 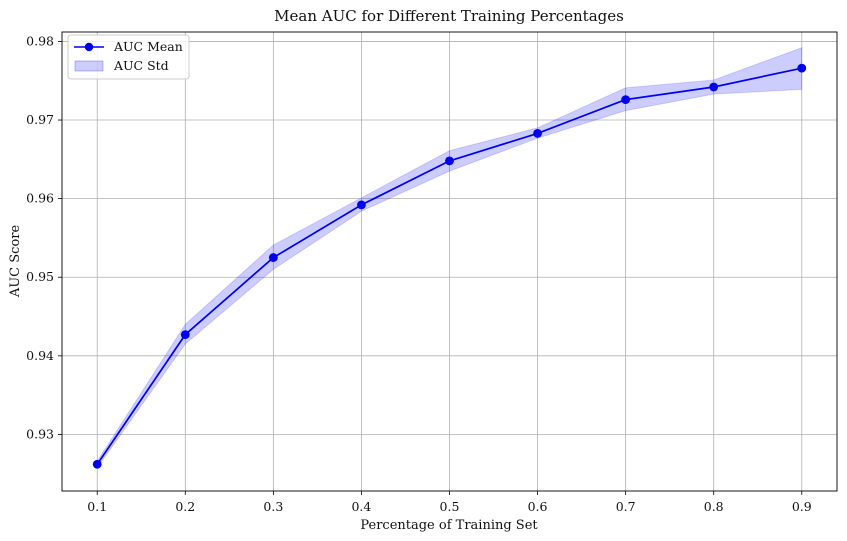 I want to click on x-tick-label: 0.5, so click(x=450, y=506).